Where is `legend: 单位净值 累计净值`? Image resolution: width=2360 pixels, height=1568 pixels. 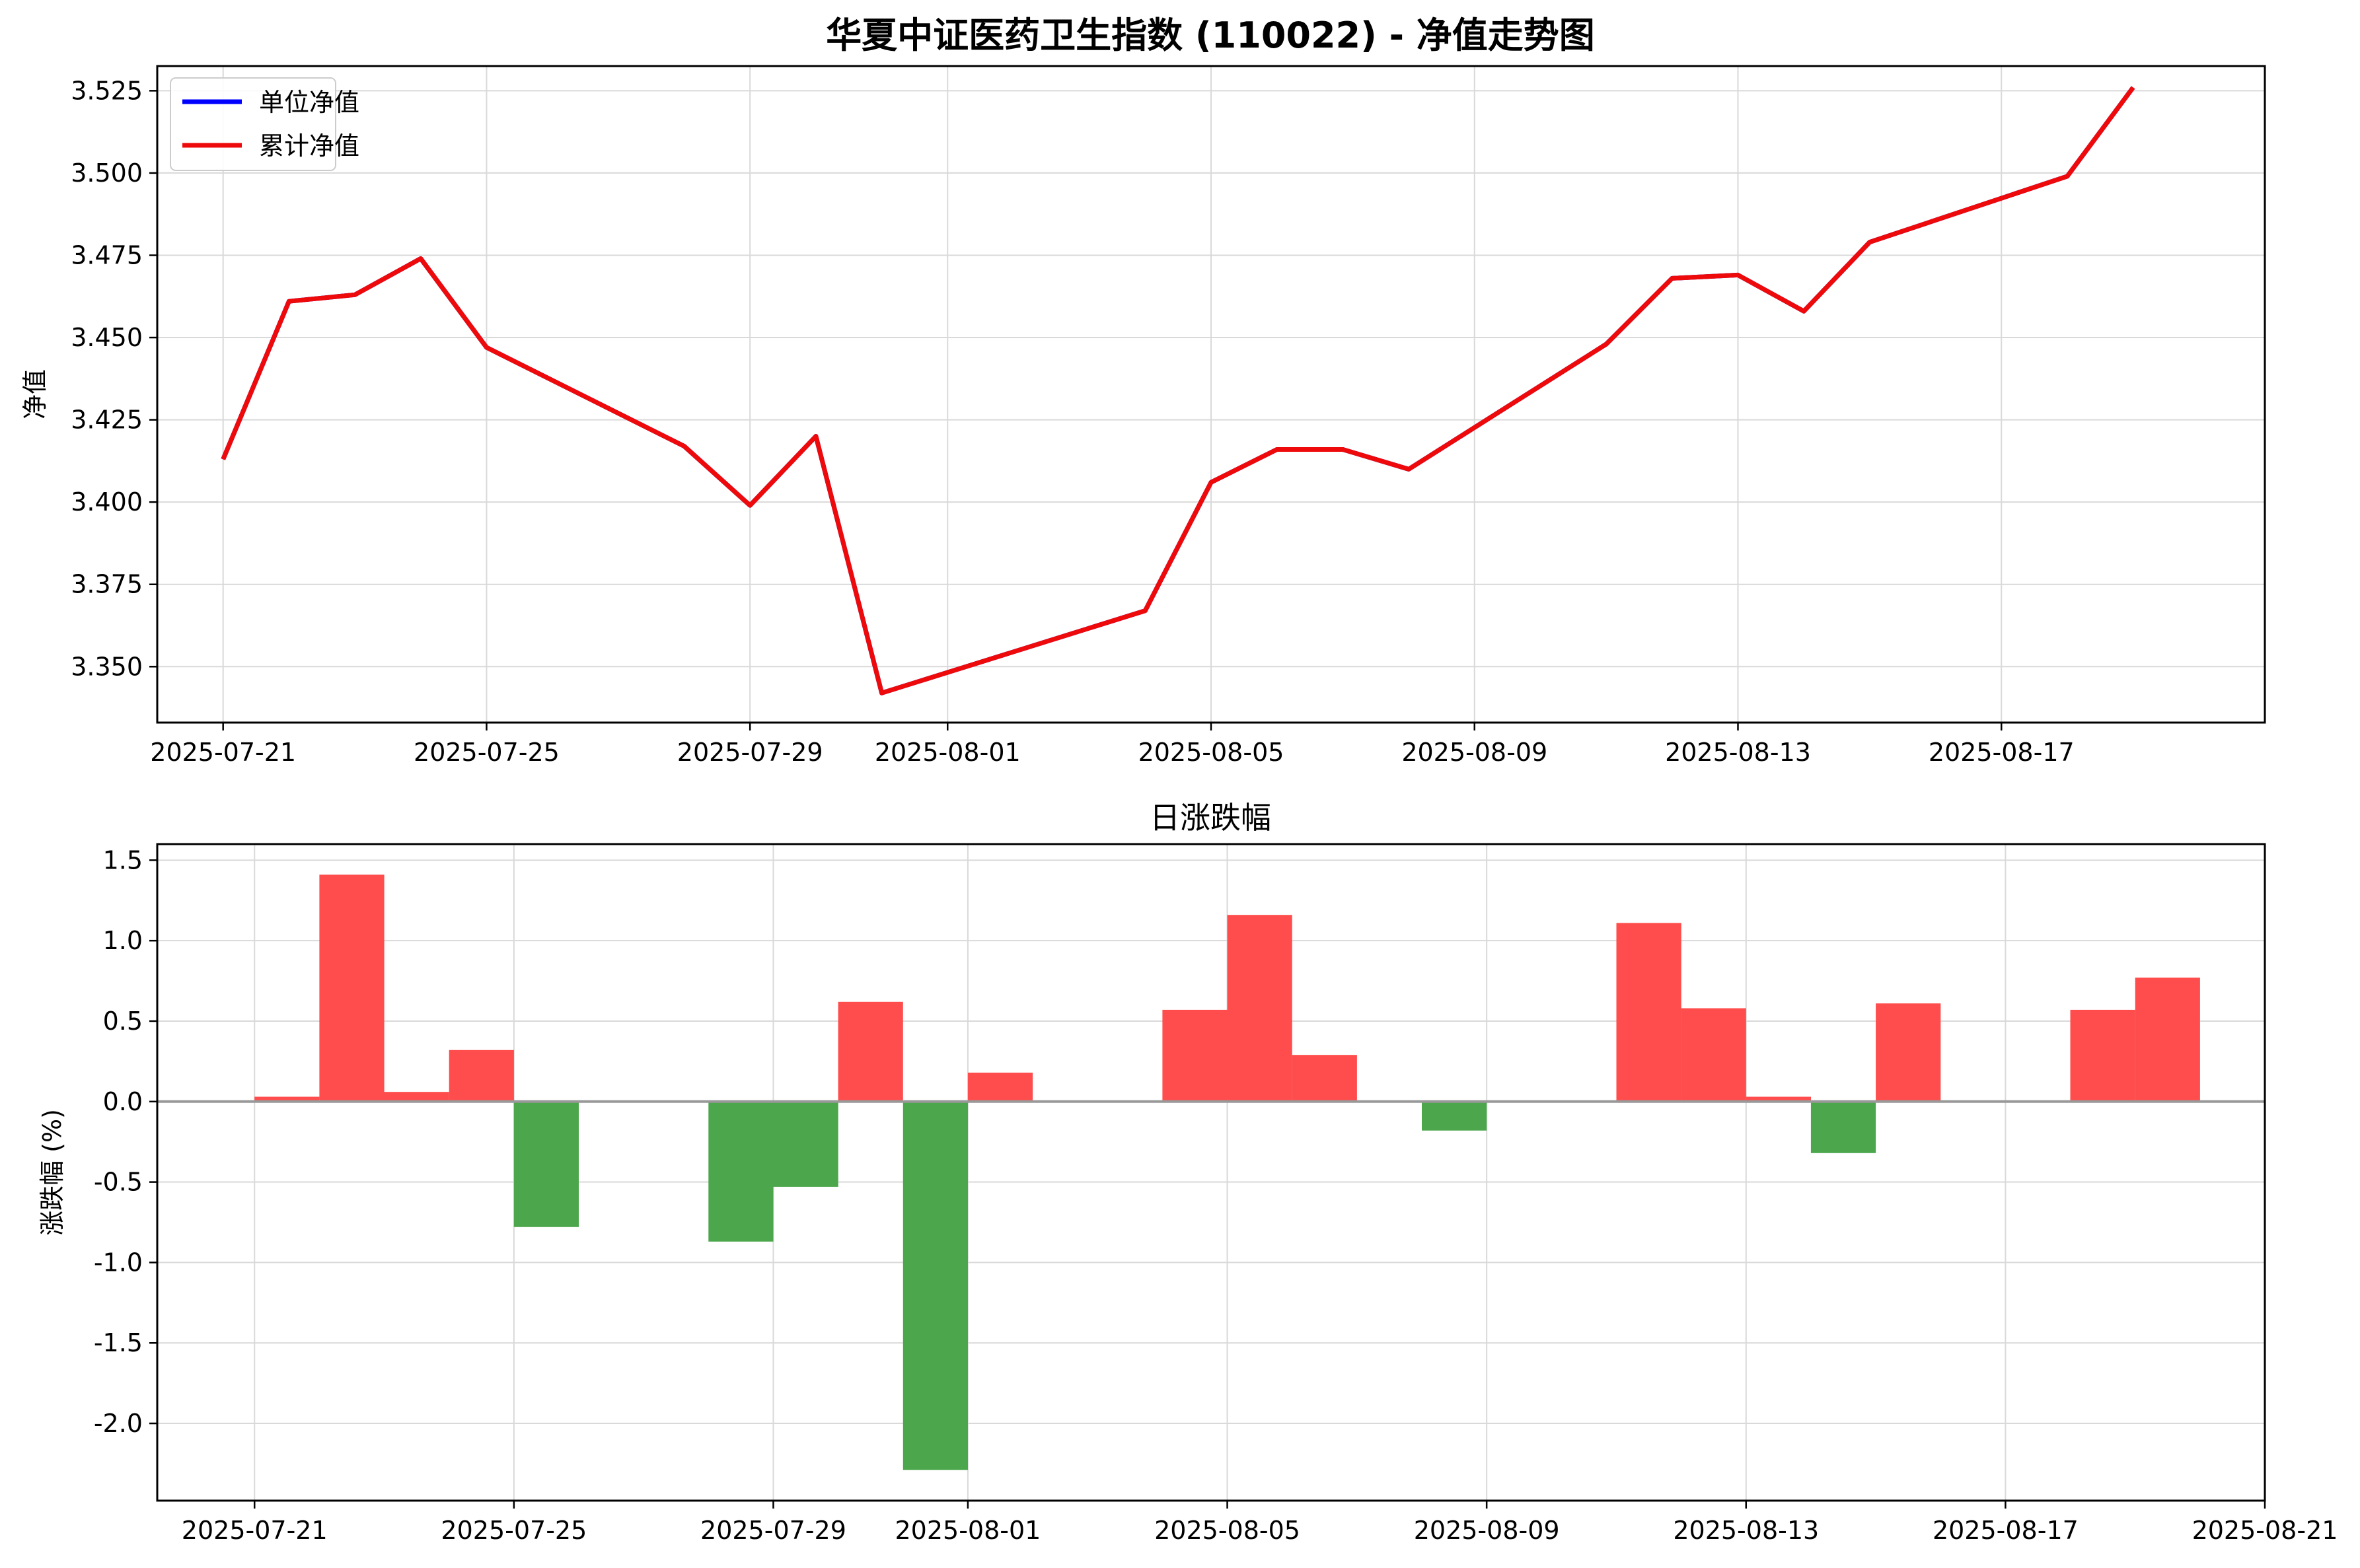
legend: 单位净值 累计净值 is located at coordinates (264, 124).